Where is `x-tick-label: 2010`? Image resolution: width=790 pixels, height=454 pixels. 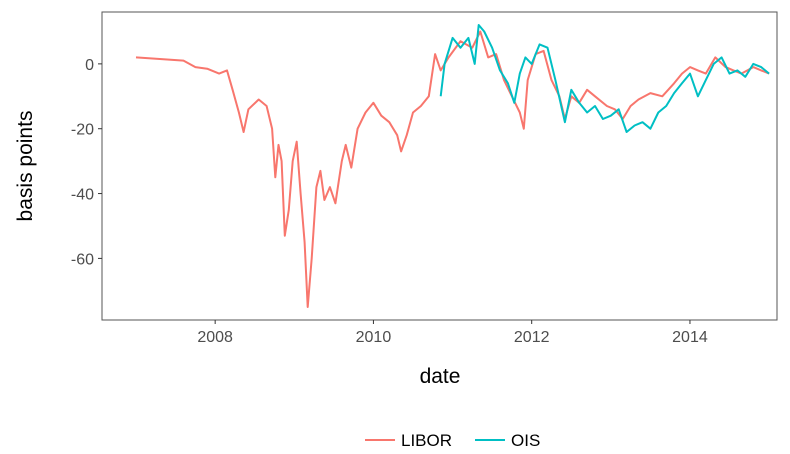 x-tick-label: 2010 is located at coordinates (374, 337).